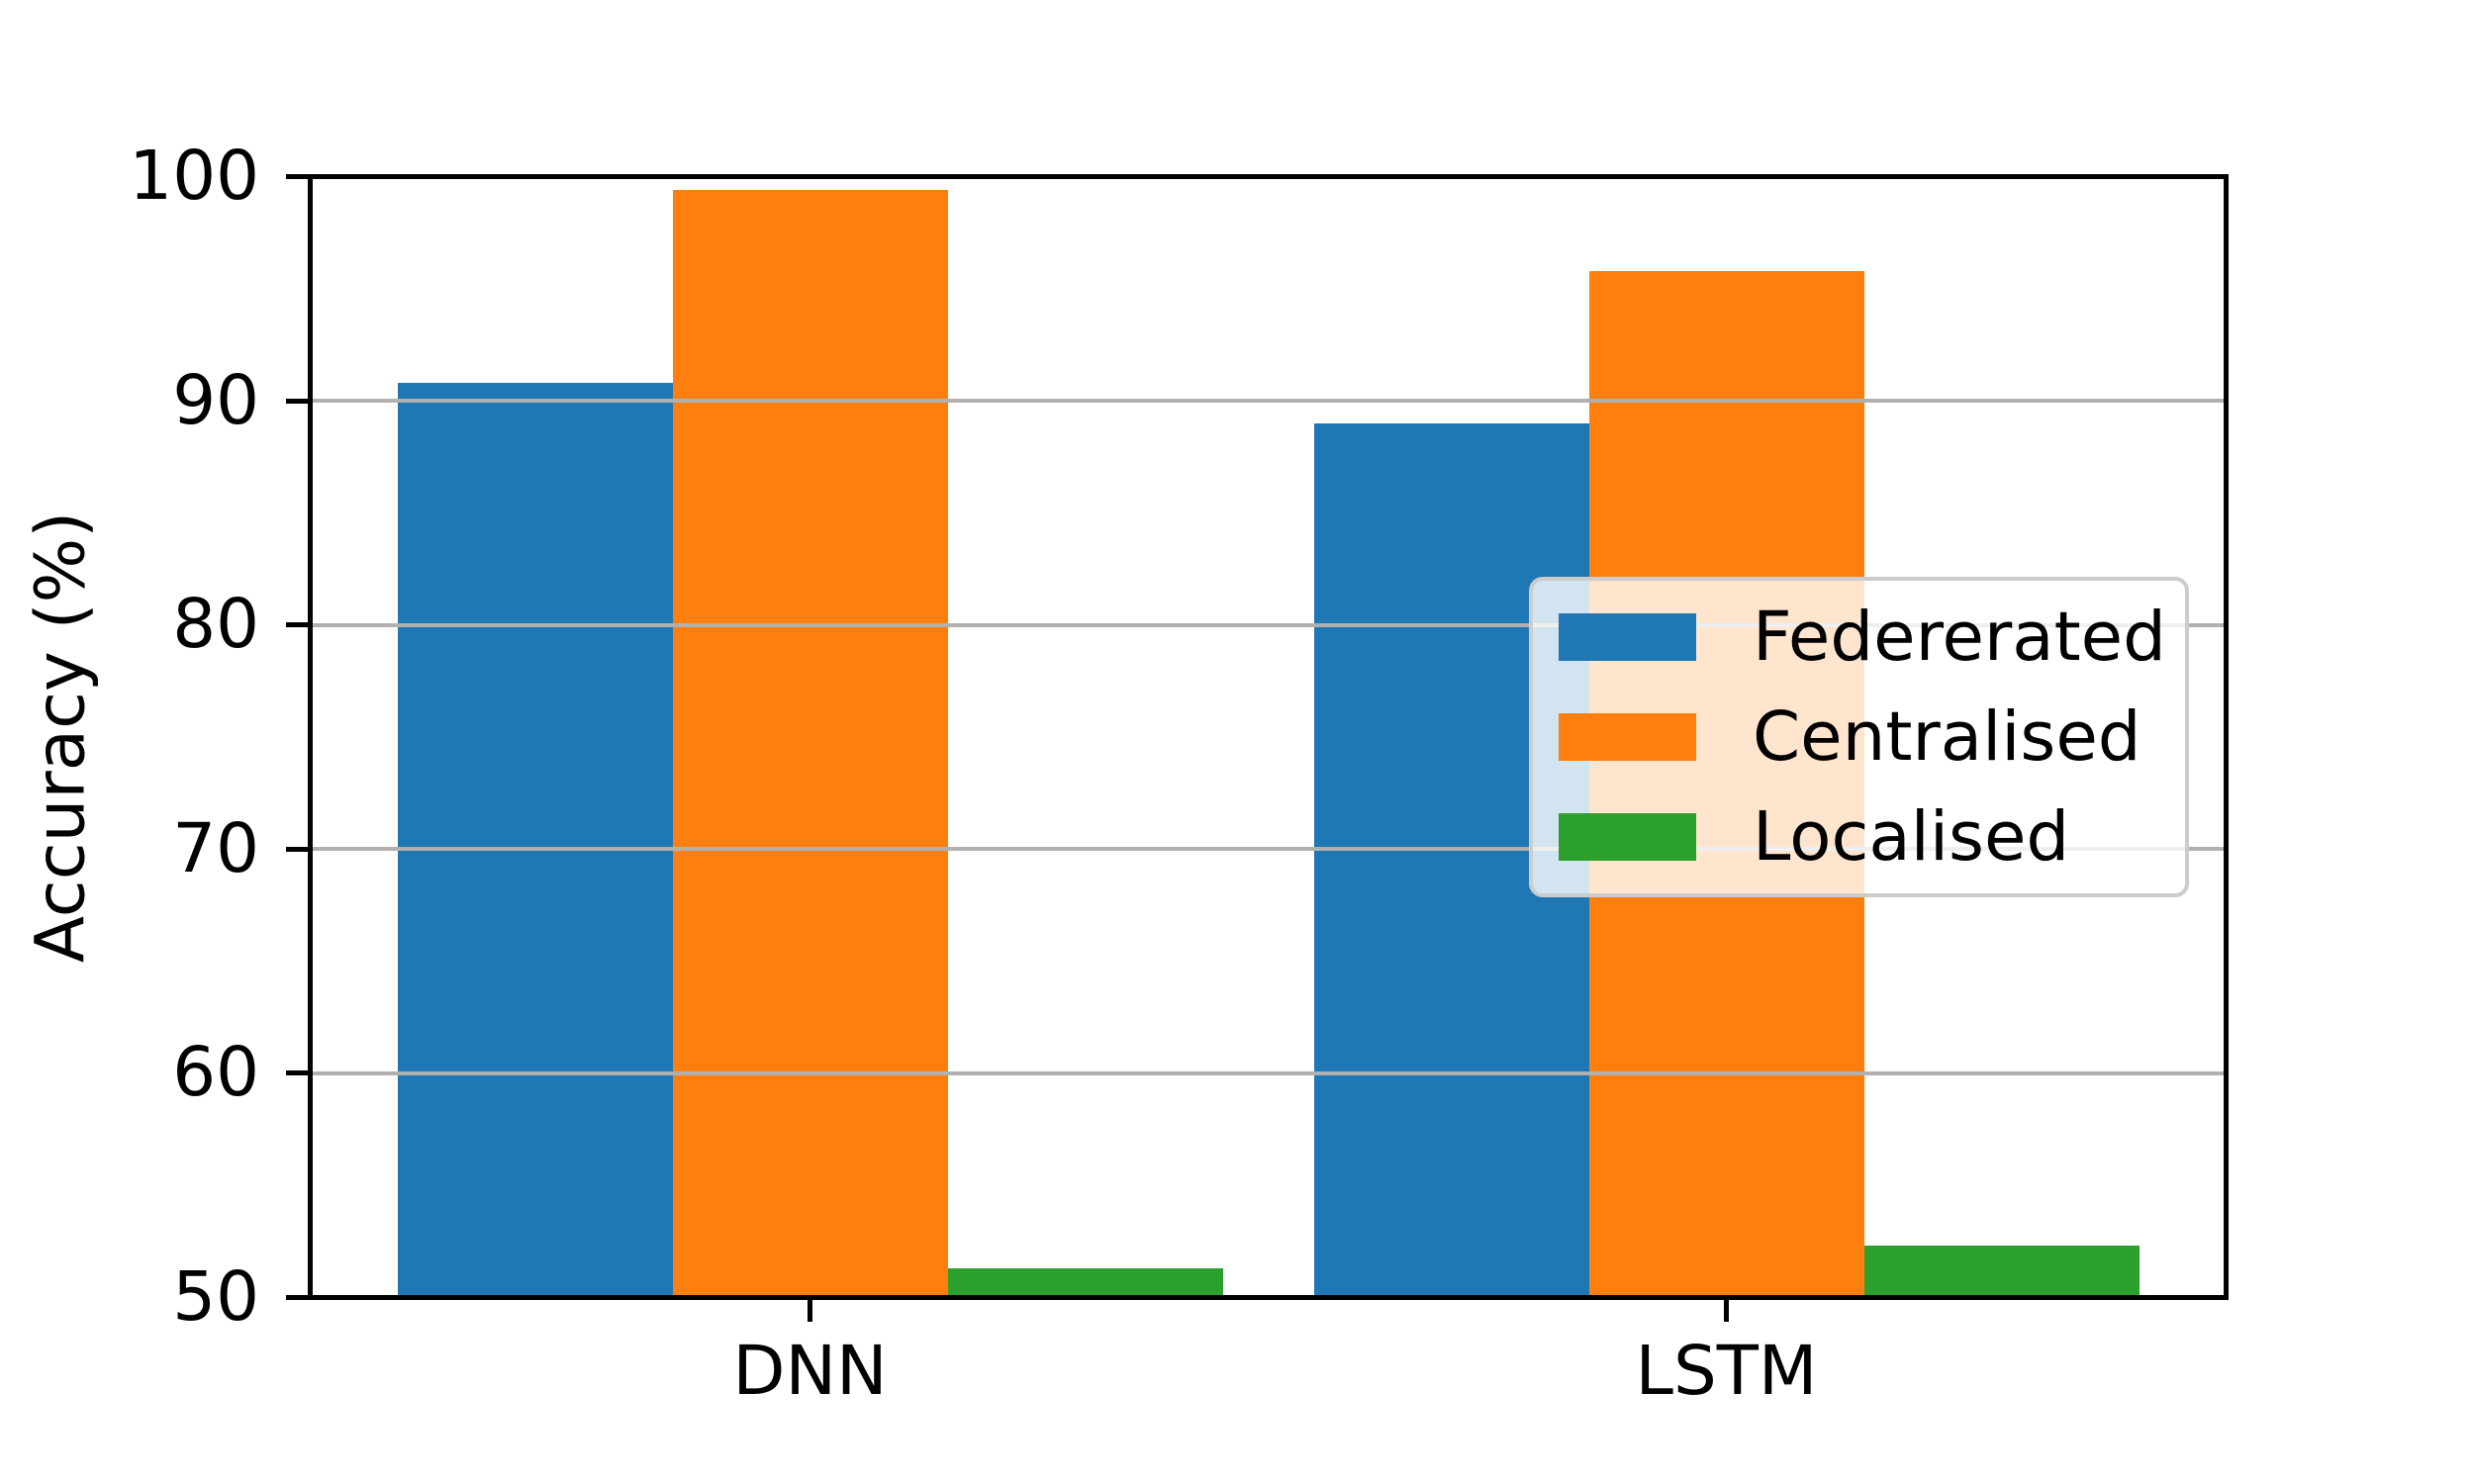 The height and width of the screenshot is (1484, 2474). Describe the element at coordinates (810, 1371) in the screenshot. I see `x-tick-label-dnn: DNN` at that location.